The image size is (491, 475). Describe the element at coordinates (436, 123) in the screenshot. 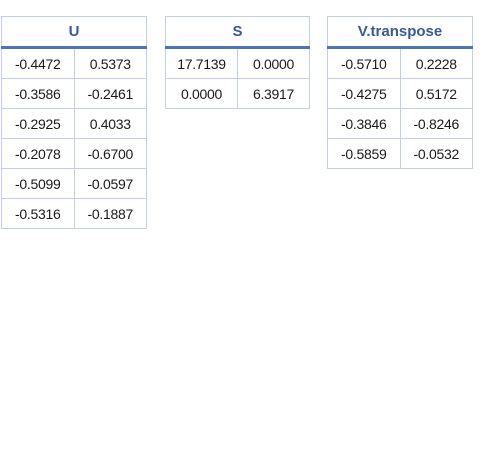

I see `table-cell: -0.8246` at that location.